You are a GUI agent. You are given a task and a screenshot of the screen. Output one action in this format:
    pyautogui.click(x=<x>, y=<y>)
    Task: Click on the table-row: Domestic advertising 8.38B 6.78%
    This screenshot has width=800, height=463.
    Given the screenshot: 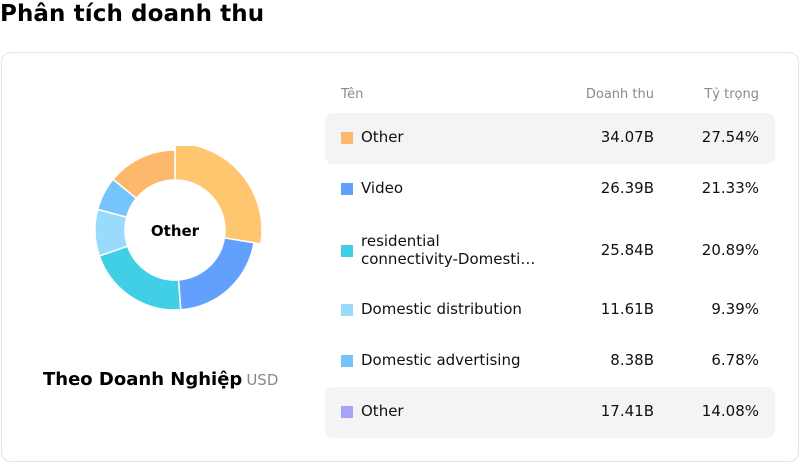 What is the action you would take?
    pyautogui.click(x=550, y=361)
    